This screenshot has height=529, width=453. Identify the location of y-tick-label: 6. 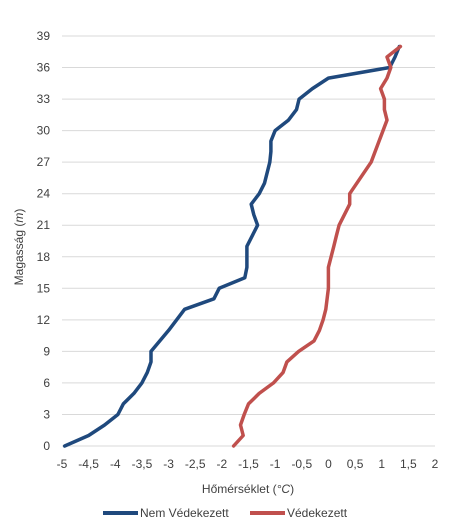
(46, 383).